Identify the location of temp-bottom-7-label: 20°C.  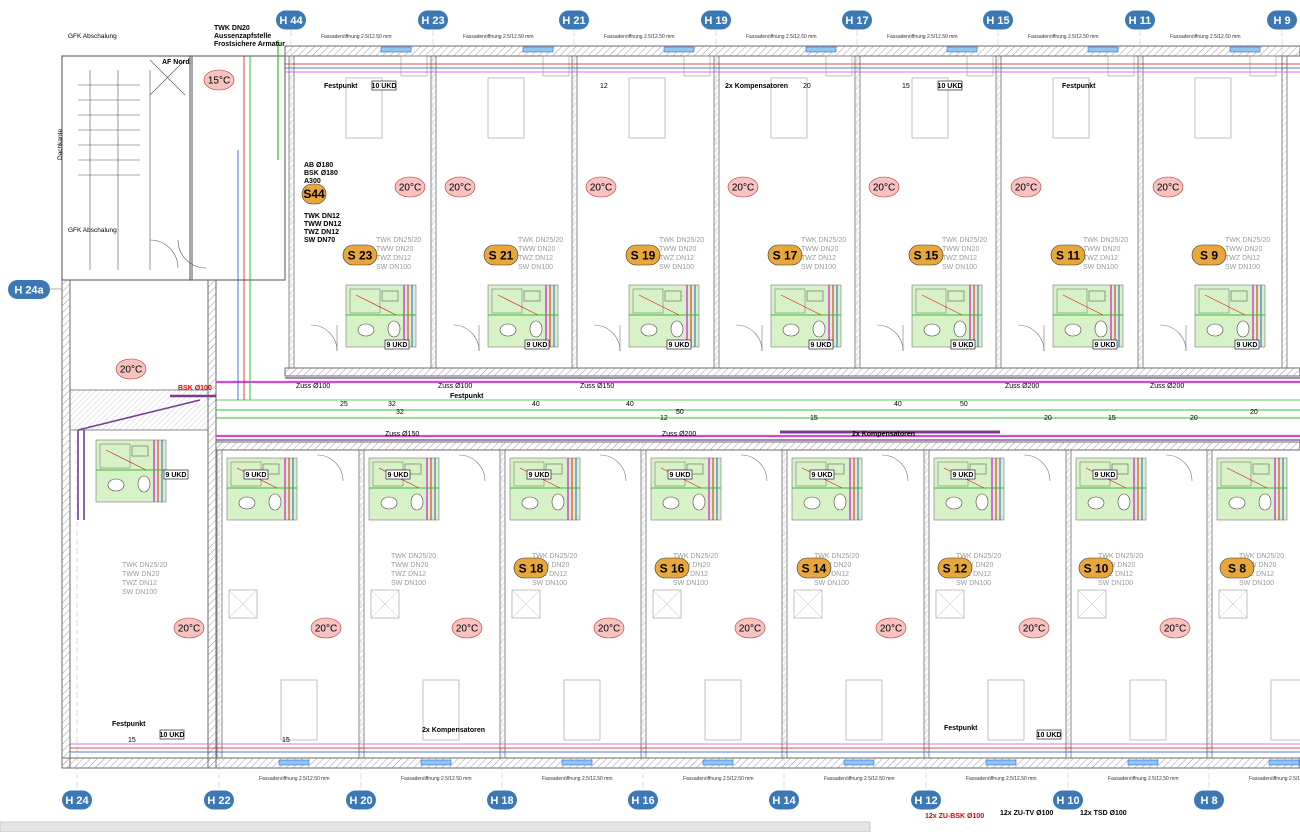
(1175, 629).